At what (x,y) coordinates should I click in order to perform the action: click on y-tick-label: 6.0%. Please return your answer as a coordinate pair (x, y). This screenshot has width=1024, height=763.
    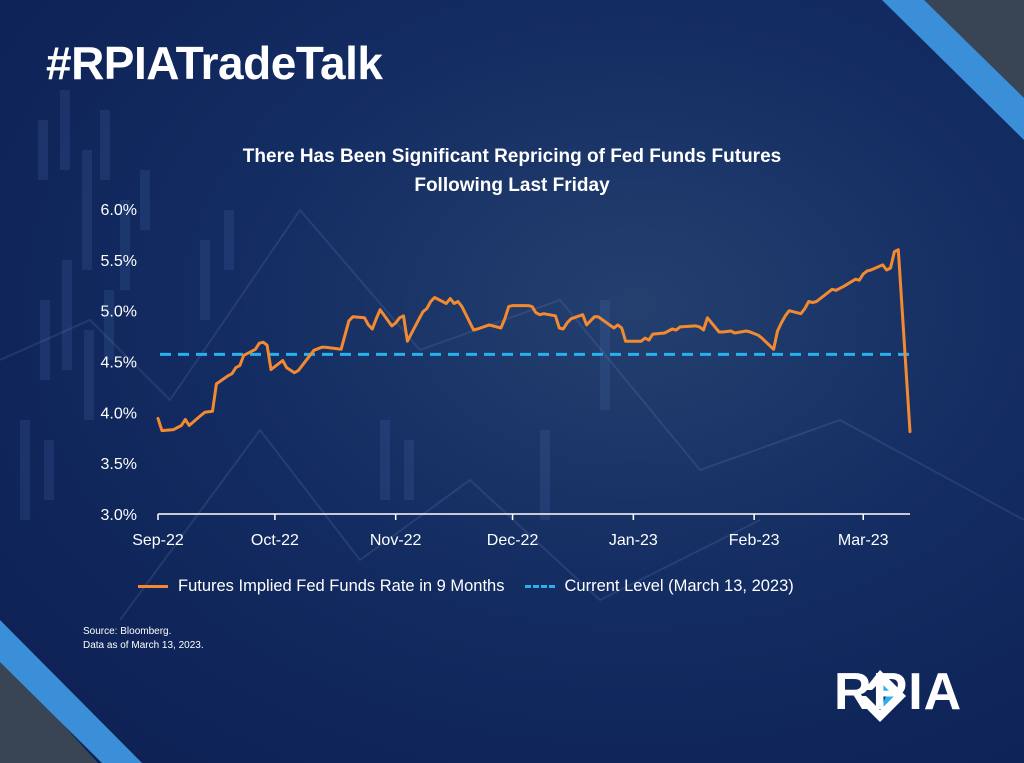
    Looking at the image, I should click on (119, 210).